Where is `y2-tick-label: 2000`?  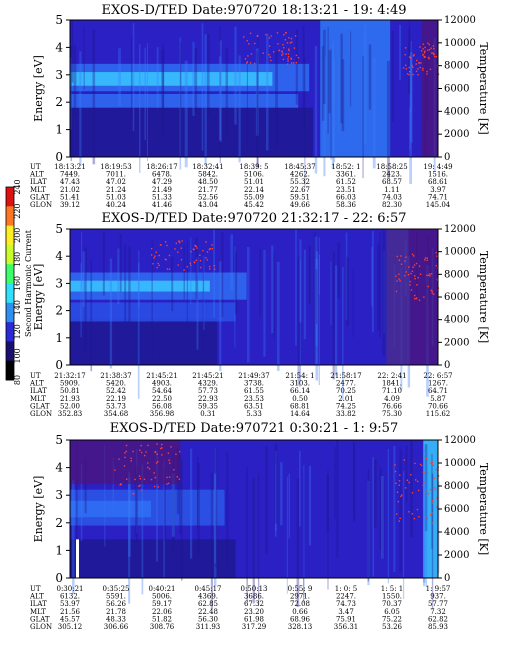 y2-tick-label: 2000 is located at coordinates (456, 134).